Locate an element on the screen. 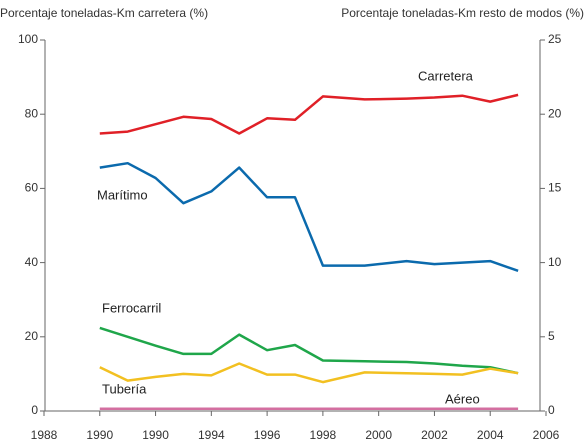  series-label: Ferrocarril is located at coordinates (131, 307).